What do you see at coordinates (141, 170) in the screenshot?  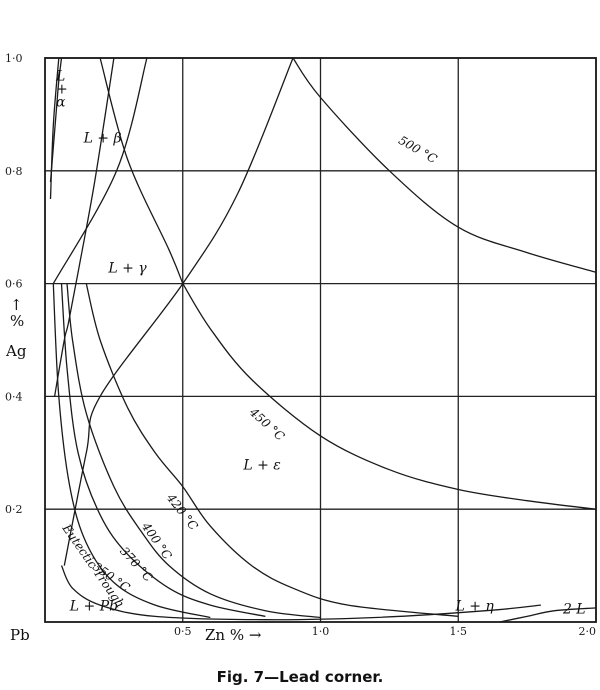 I see `gamma-epsilon-upper` at bounding box center [141, 170].